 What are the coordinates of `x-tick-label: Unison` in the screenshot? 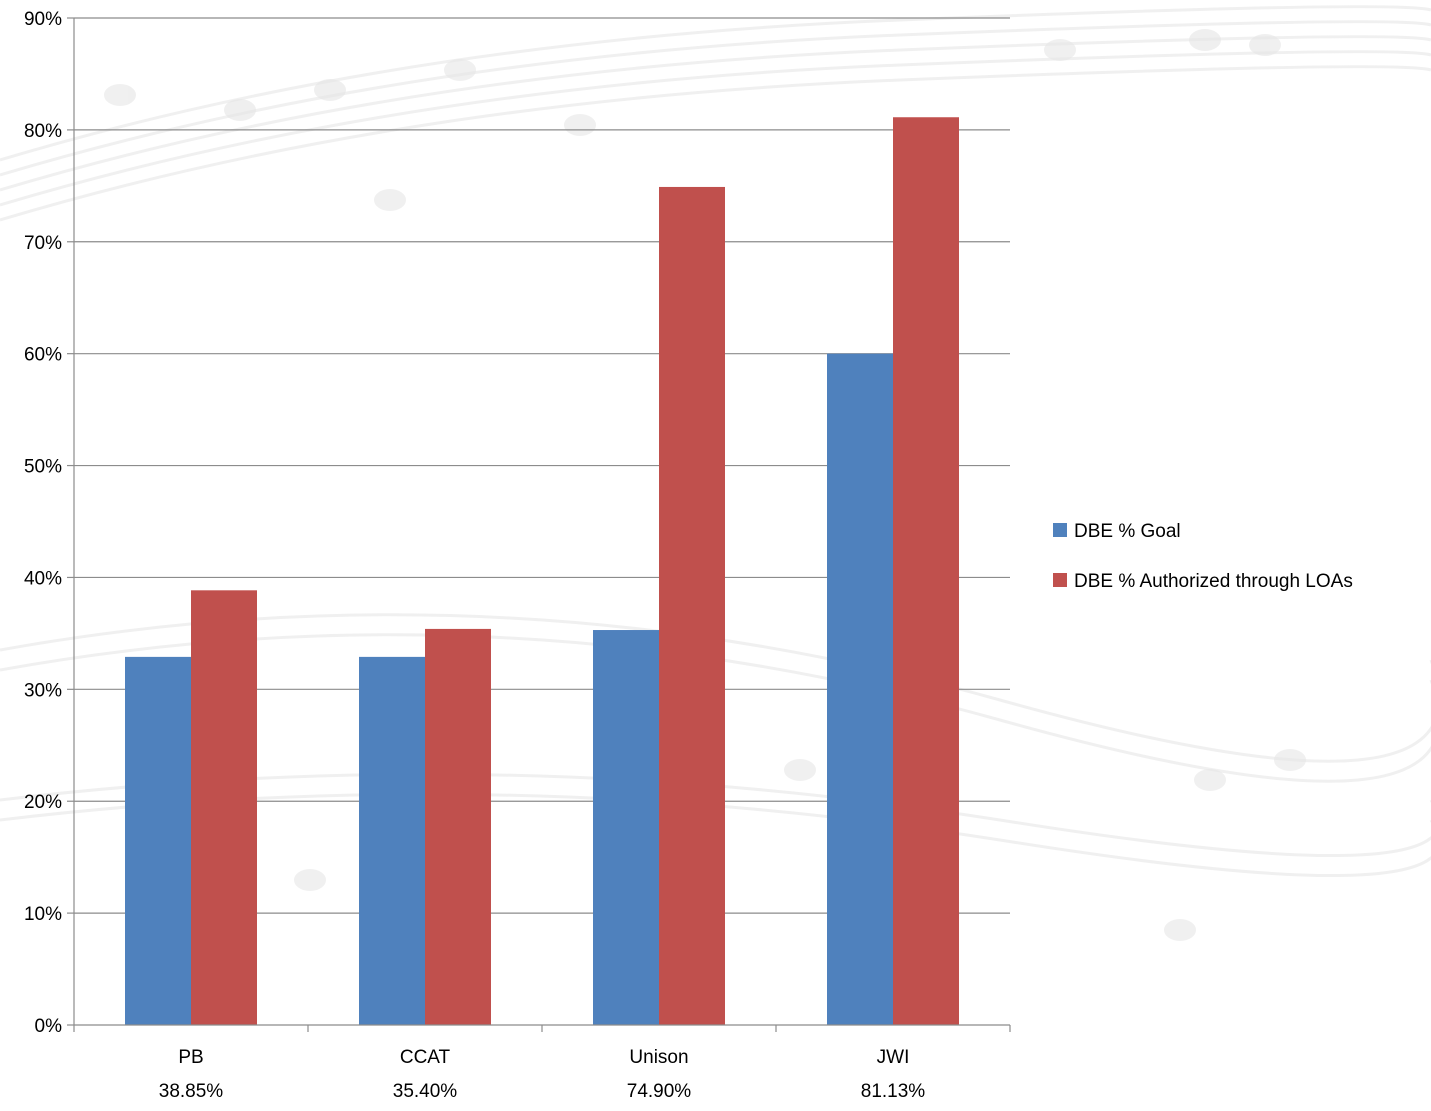 It's located at (658, 1057).